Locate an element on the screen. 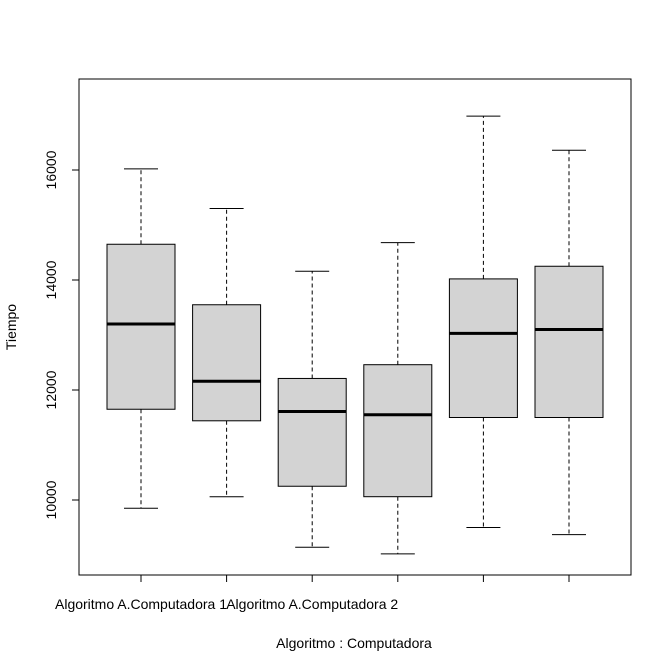 This screenshot has height=672, width=672. x-axis-title: Algoritmo : Computadora is located at coordinates (354, 643).